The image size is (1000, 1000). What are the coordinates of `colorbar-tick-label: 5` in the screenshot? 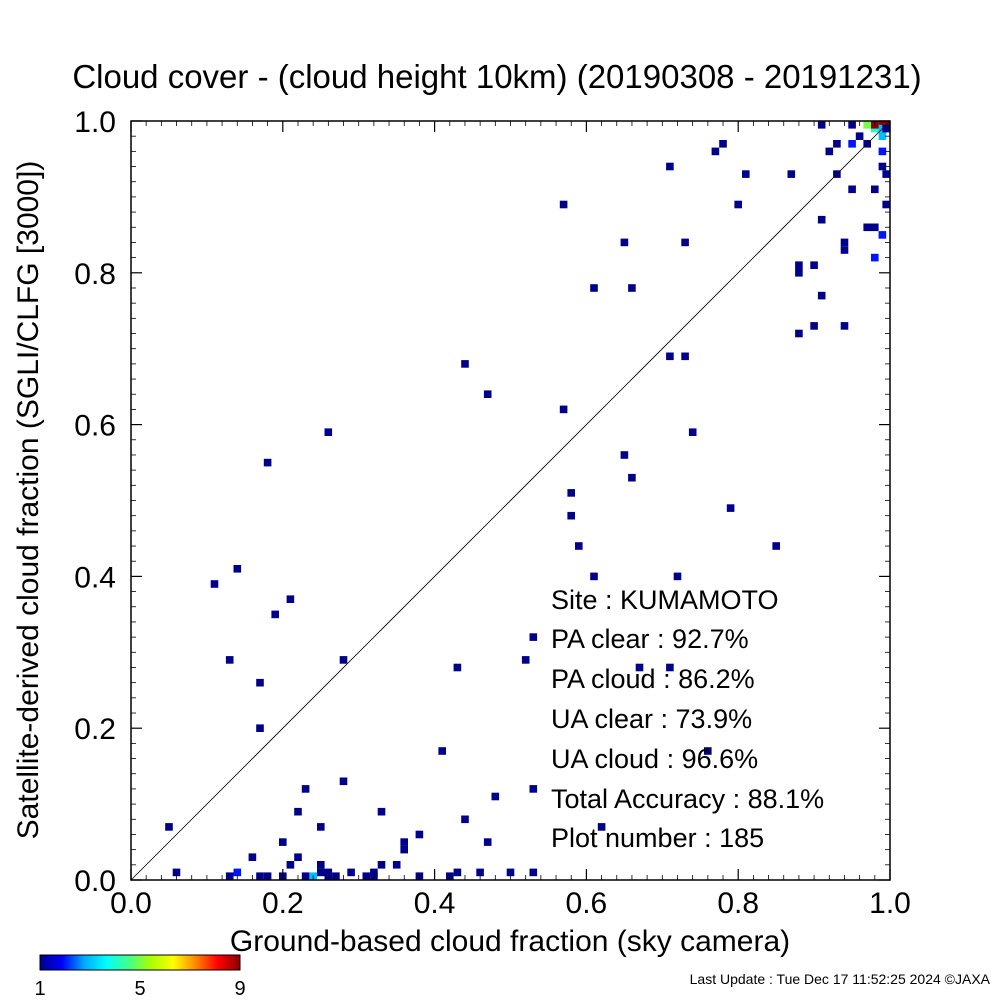 It's located at (139, 989).